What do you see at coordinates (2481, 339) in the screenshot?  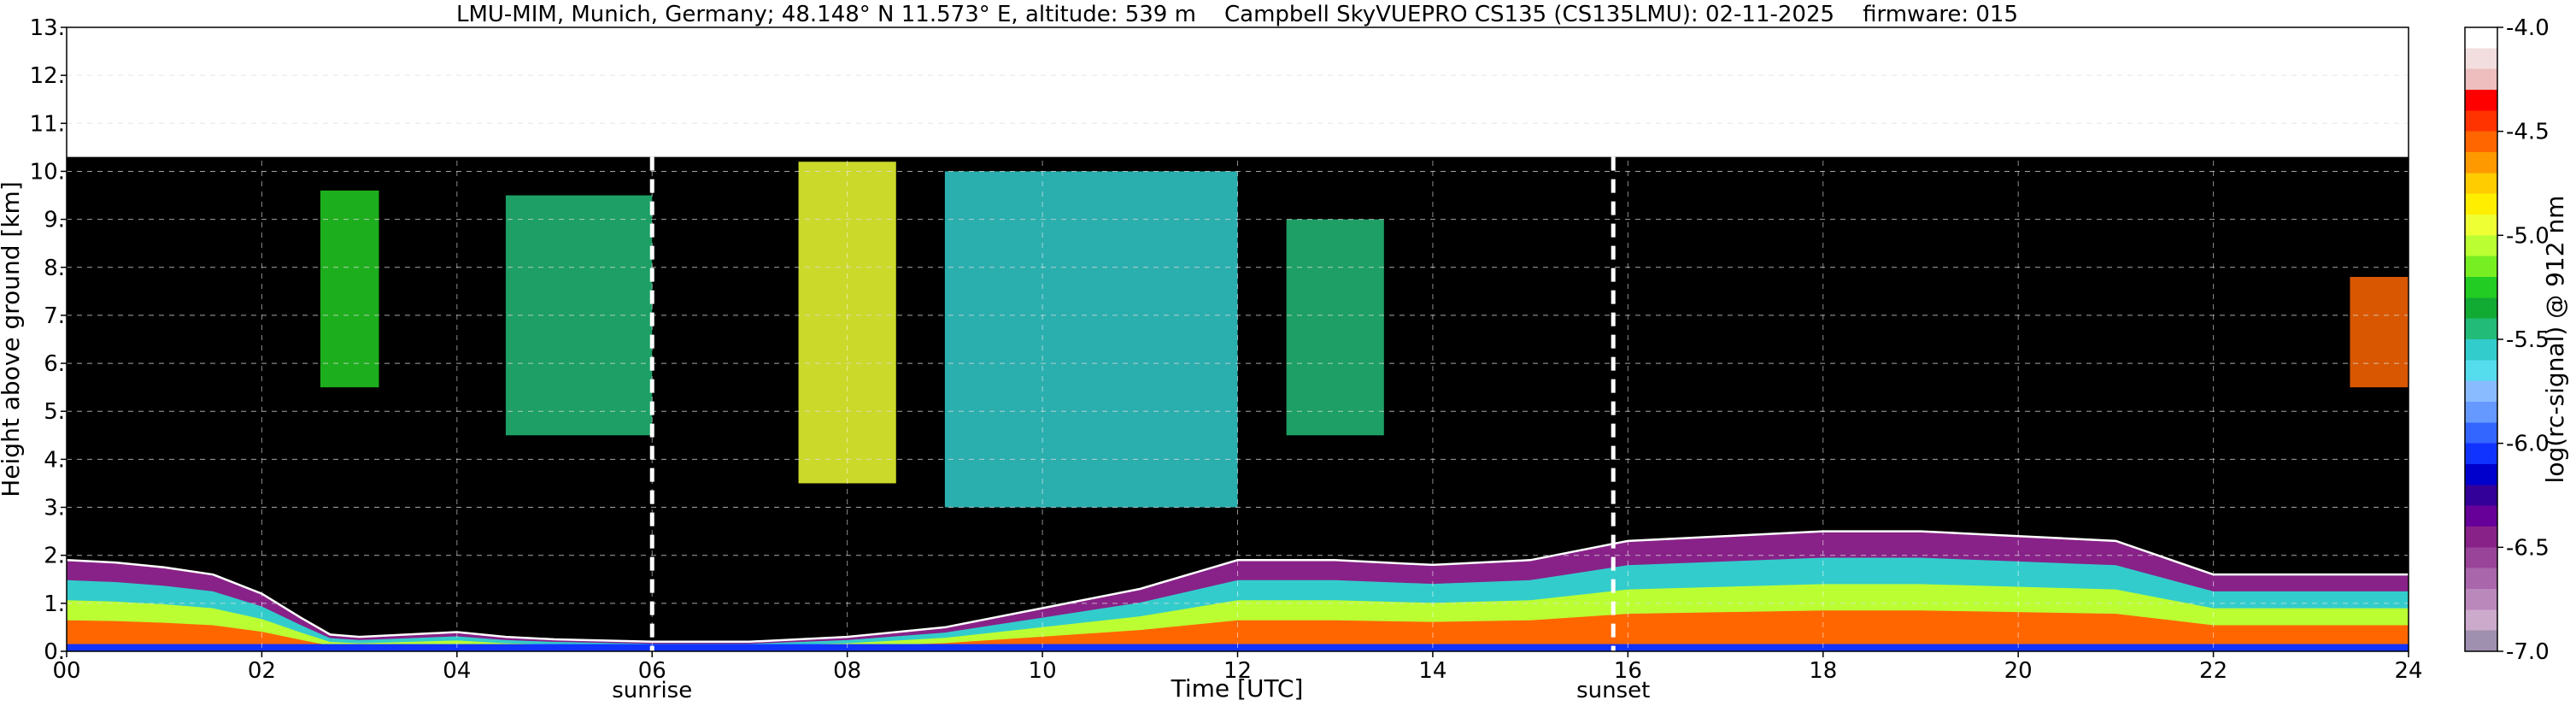 I see `colorbar-frame` at bounding box center [2481, 339].